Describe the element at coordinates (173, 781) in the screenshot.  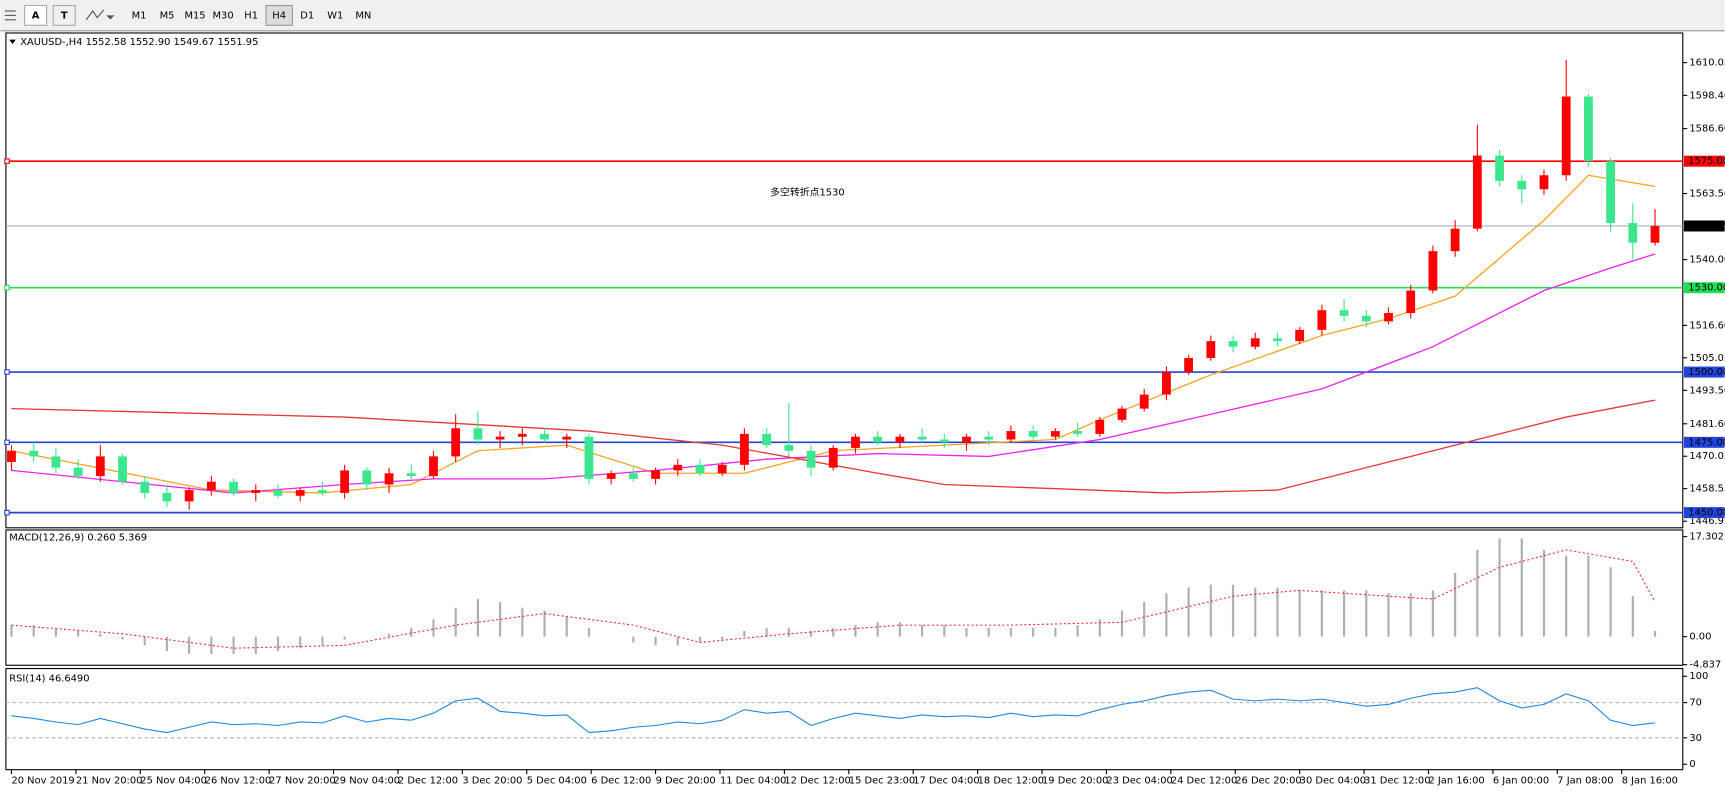
I see `x-tick-label: 25 Nov 04:00` at that location.